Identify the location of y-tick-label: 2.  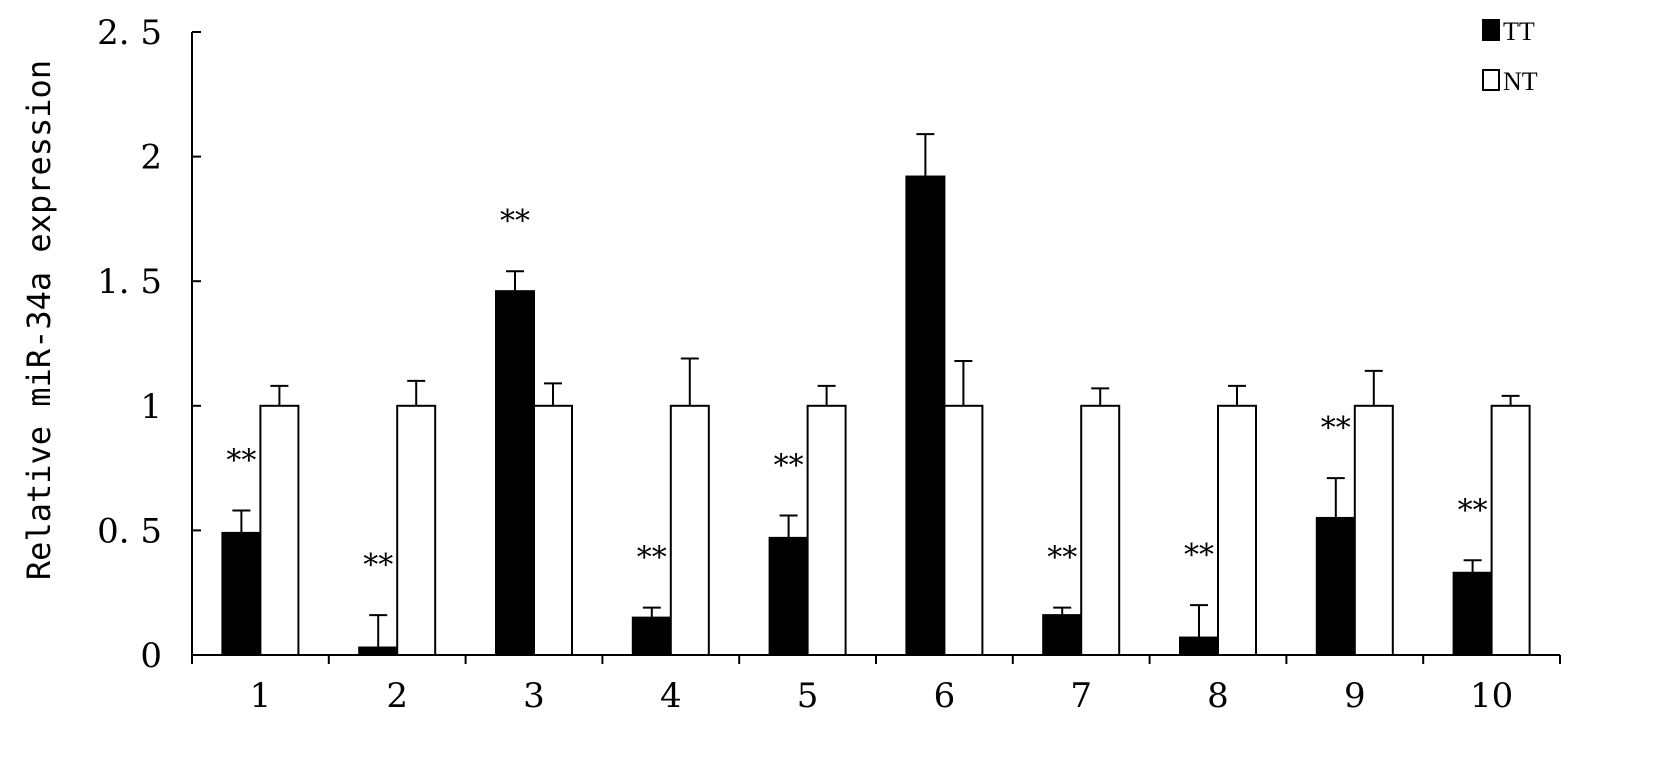
(151, 158).